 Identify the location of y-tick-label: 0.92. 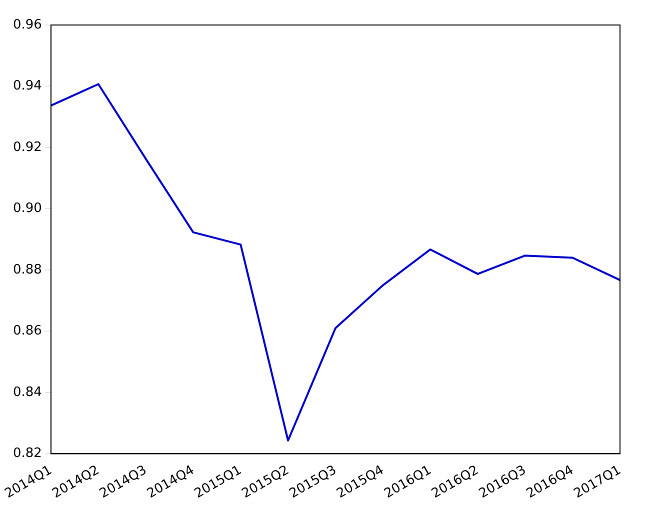
(27, 147).